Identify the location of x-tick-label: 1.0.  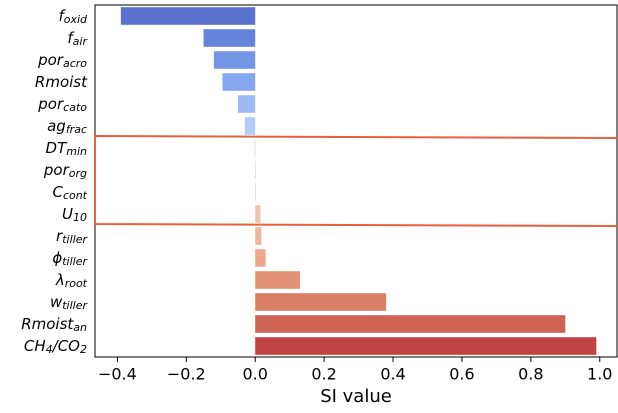
(599, 374).